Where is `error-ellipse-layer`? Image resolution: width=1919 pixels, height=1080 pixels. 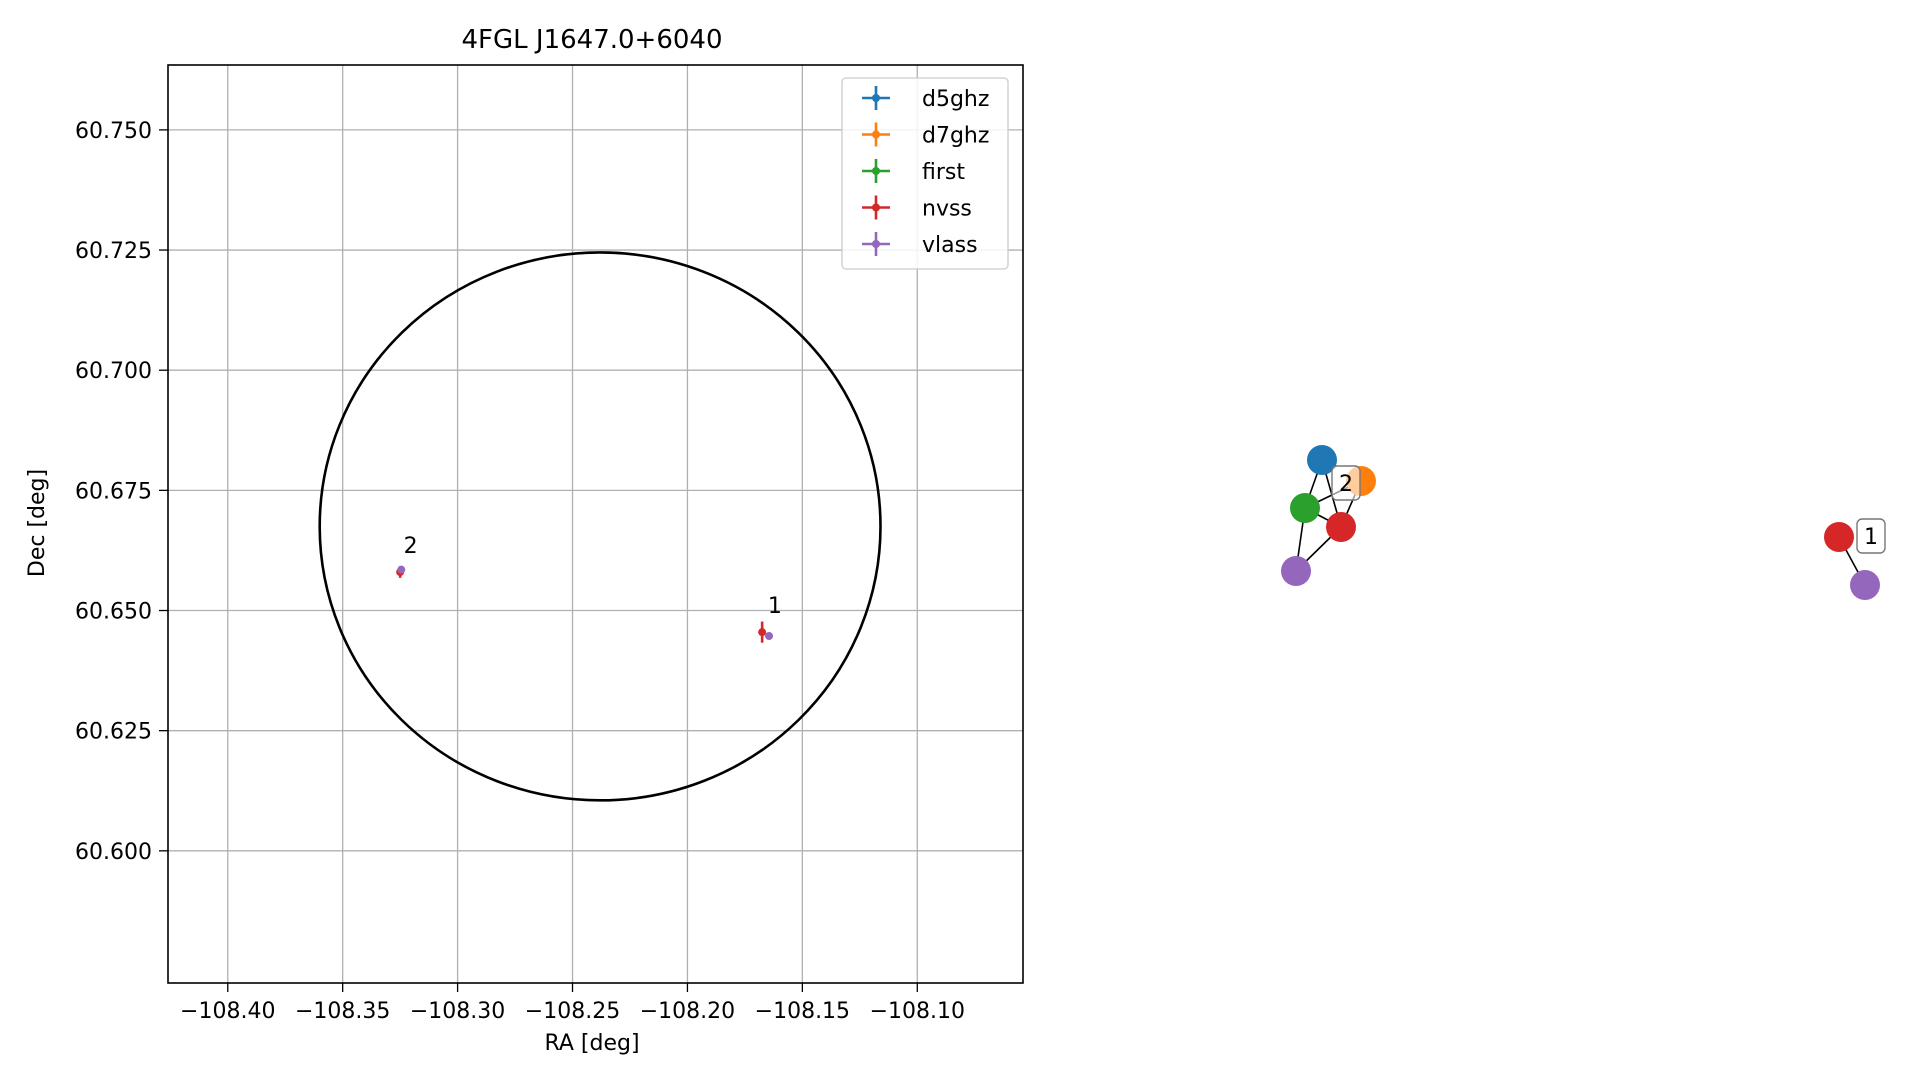
error-ellipse-layer is located at coordinates (600, 526).